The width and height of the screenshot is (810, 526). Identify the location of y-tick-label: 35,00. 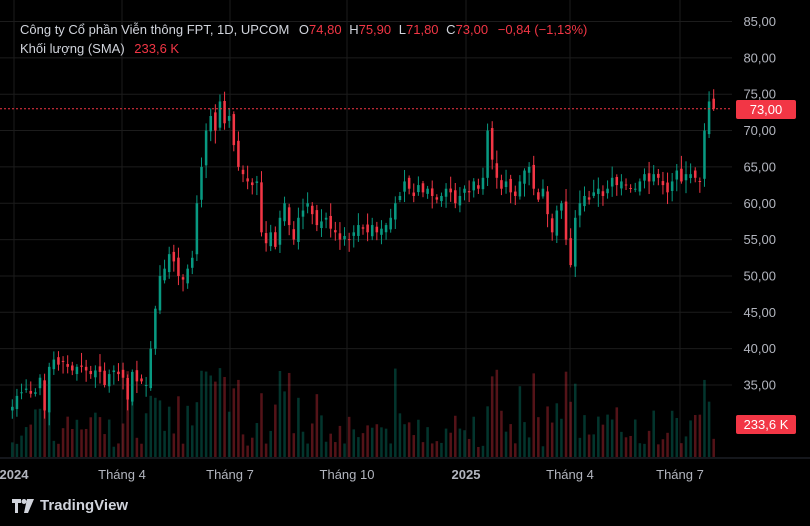
(759, 385).